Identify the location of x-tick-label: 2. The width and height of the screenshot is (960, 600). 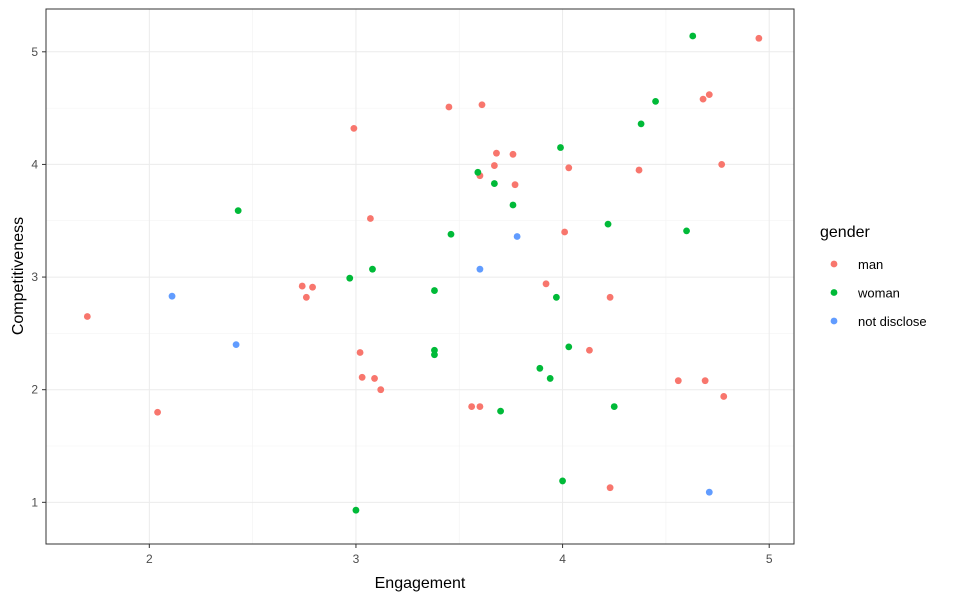
(149, 559).